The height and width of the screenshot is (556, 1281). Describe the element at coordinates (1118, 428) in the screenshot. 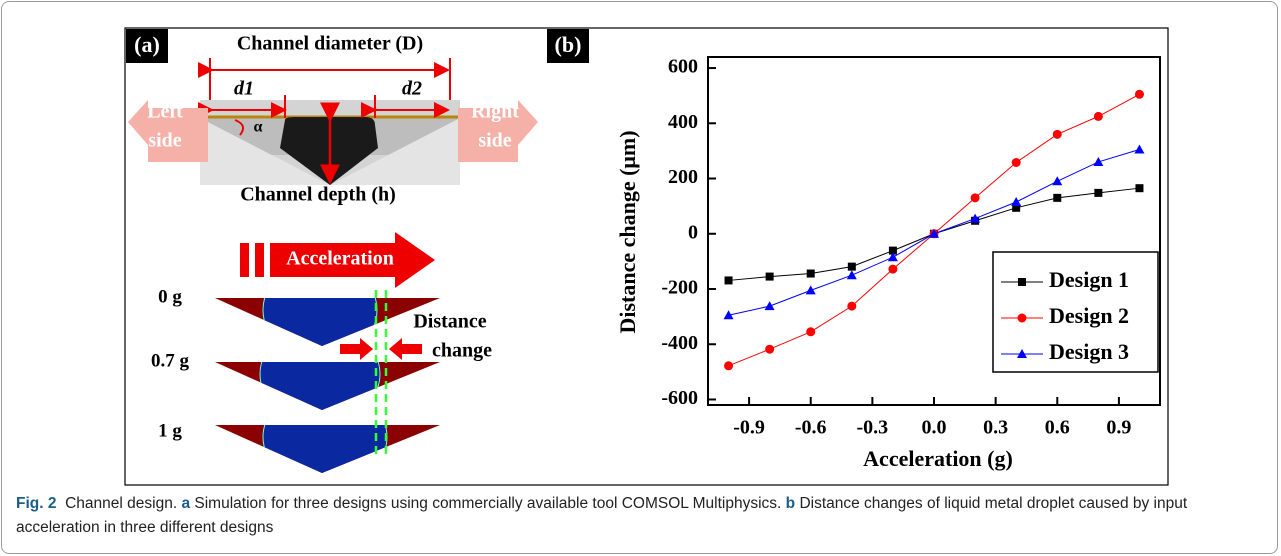

I see `x-tick-label: 0.9` at that location.